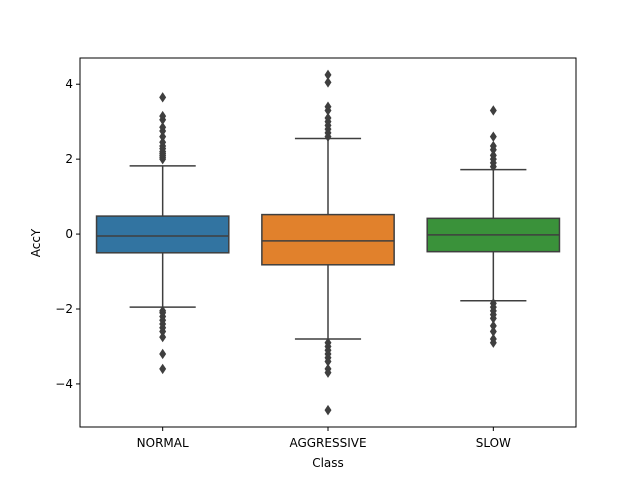 This screenshot has width=640, height=484. I want to click on x-tick-label: SLOW, so click(493, 443).